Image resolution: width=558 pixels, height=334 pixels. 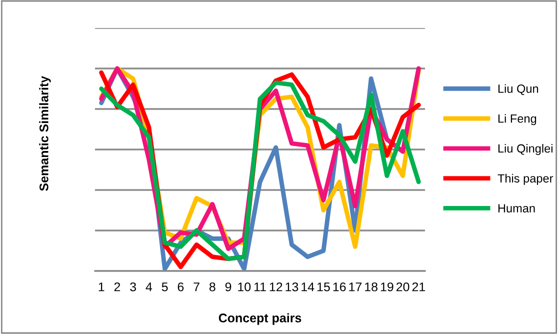 I want to click on x-tick-label: 7, so click(x=197, y=287).